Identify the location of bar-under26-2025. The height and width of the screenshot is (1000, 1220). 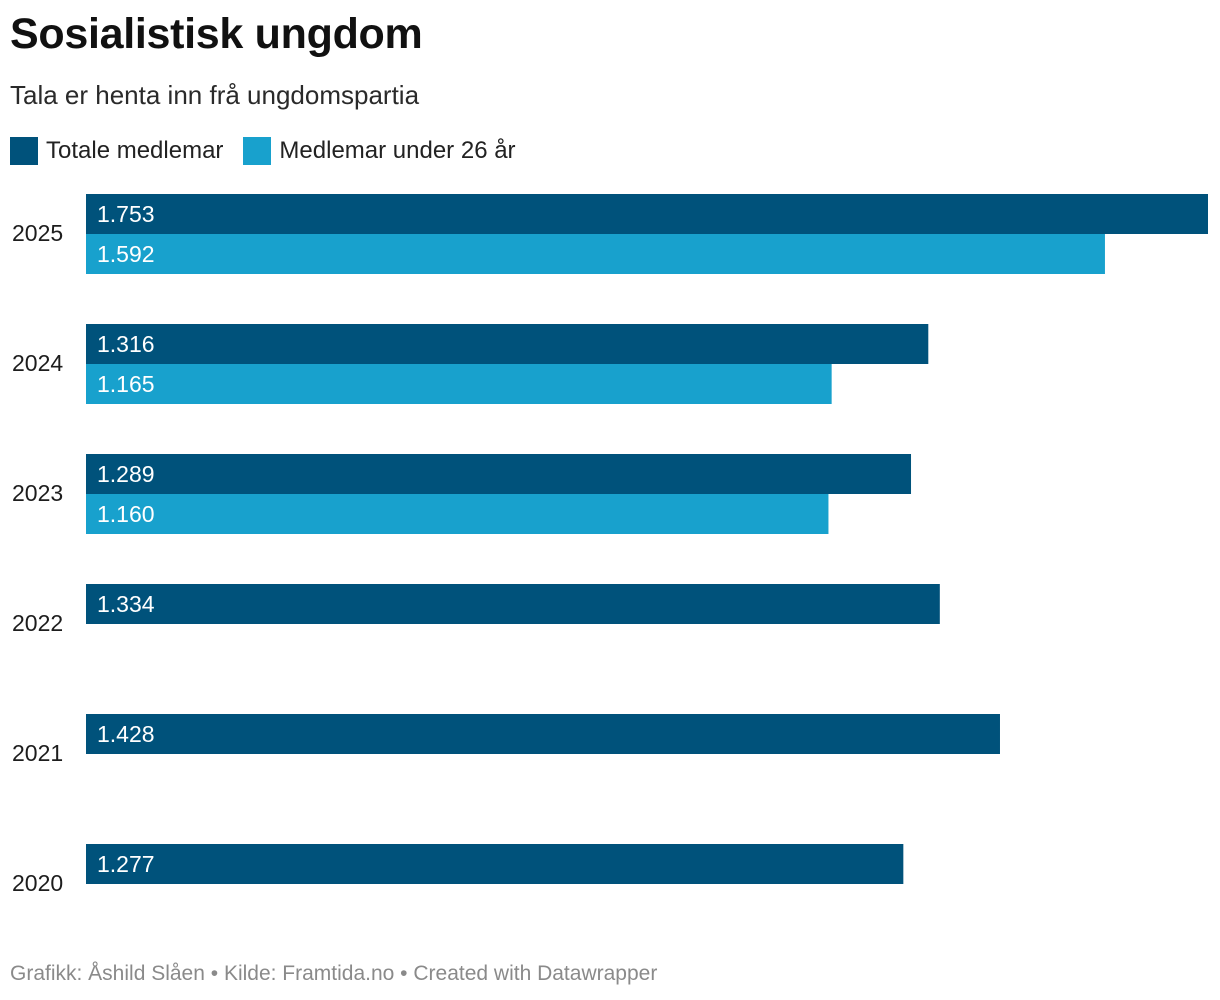
(595, 254).